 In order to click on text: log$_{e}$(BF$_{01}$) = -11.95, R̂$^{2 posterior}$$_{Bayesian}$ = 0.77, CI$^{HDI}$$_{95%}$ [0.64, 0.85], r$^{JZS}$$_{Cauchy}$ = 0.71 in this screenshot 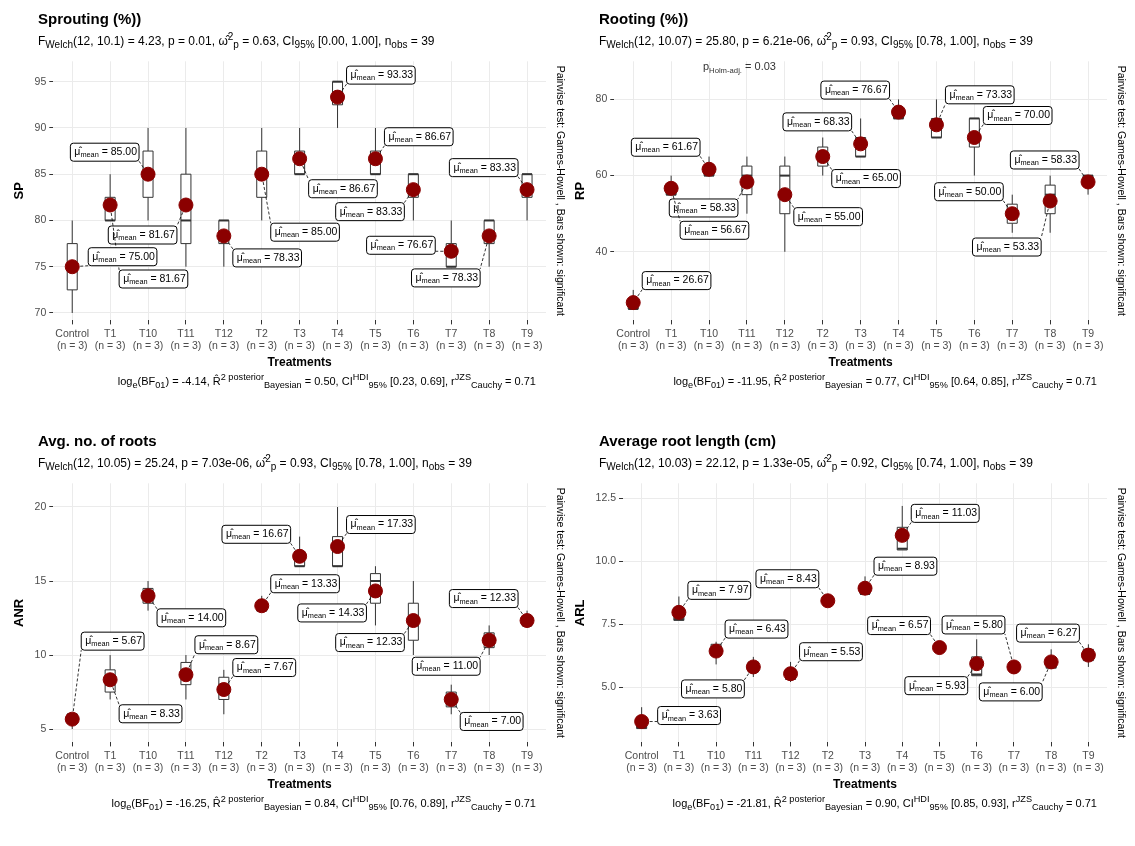, I will do `click(885, 381)`.